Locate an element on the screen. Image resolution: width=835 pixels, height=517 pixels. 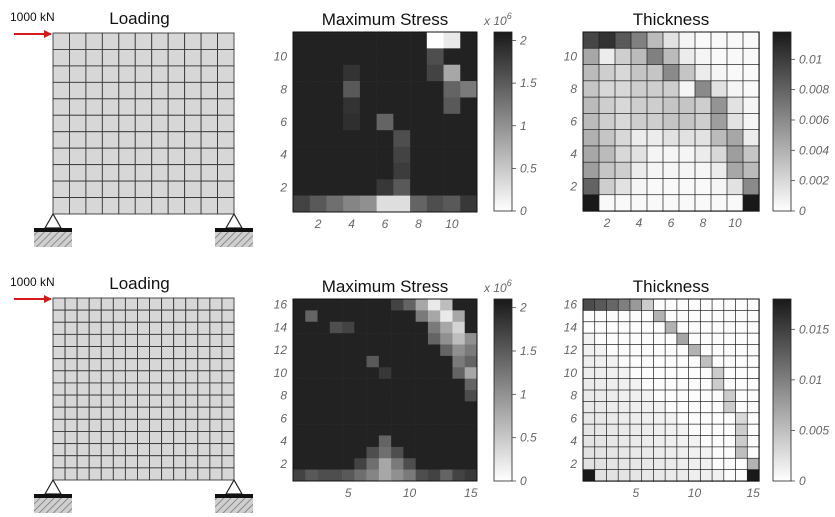
pin-support-icon is located at coordinates (53, 229).